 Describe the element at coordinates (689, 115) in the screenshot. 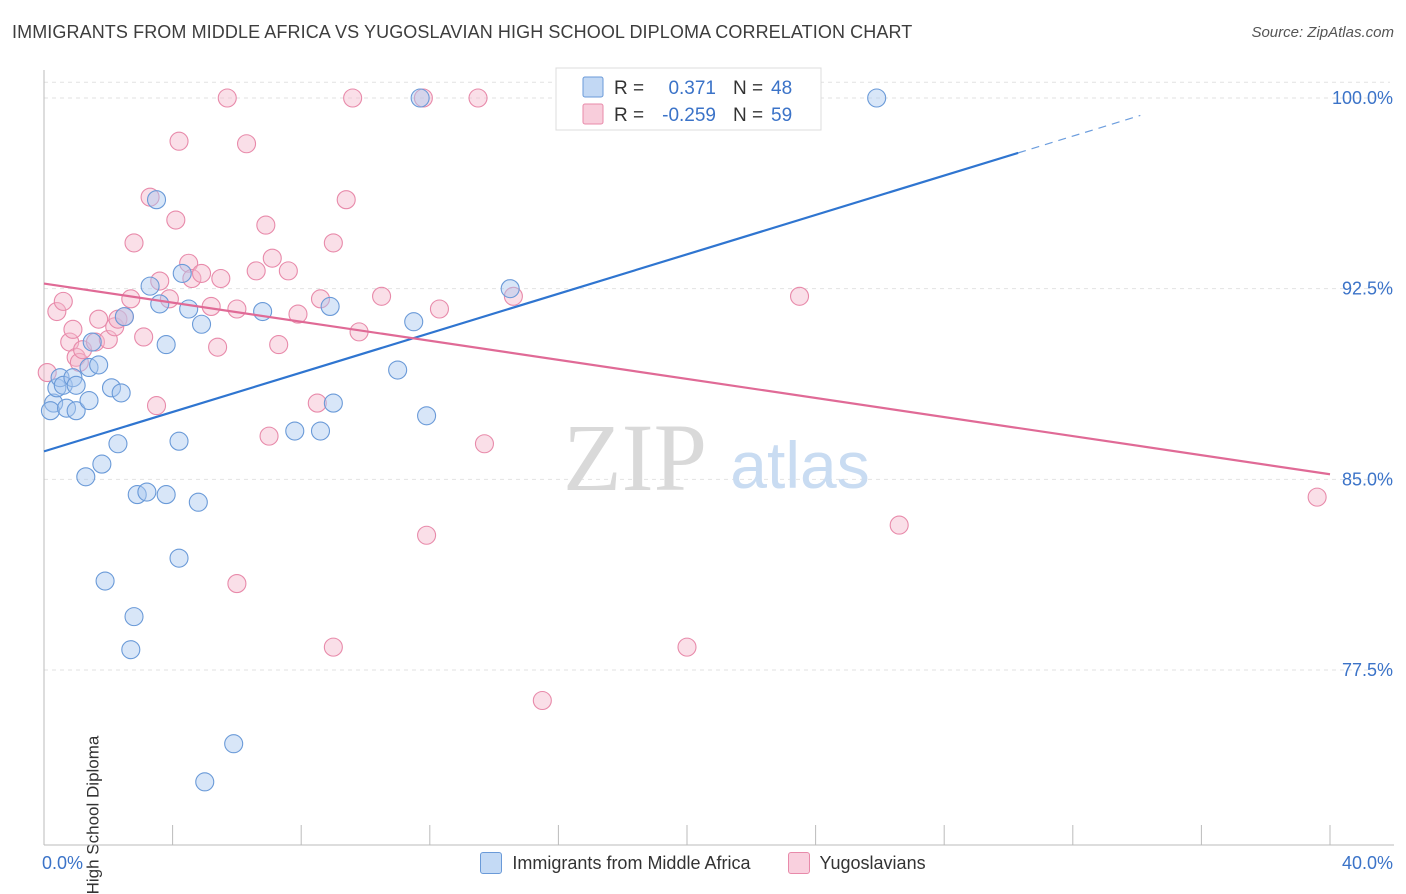

I see `legend-r-value-1: -0.259` at that location.